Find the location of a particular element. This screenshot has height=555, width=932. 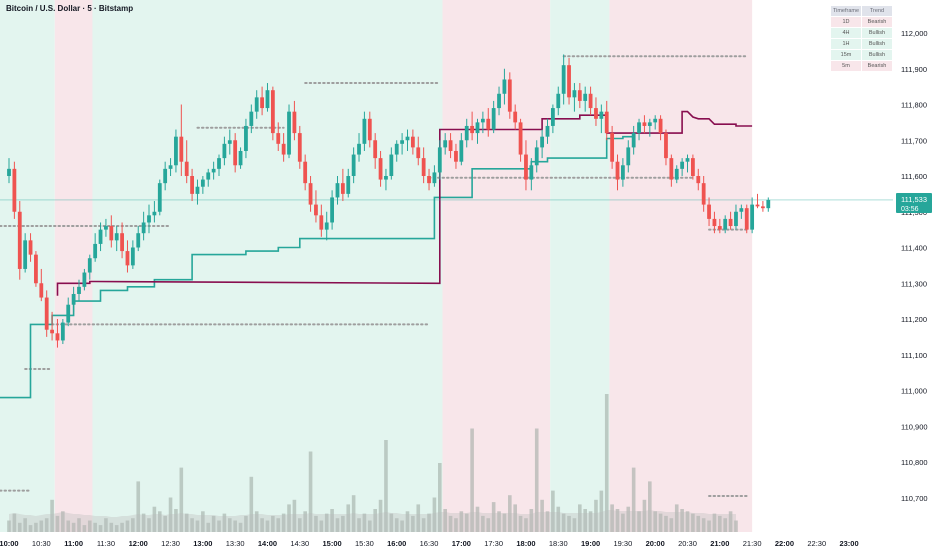

x-tick-label: 19:30 is located at coordinates (622, 543).